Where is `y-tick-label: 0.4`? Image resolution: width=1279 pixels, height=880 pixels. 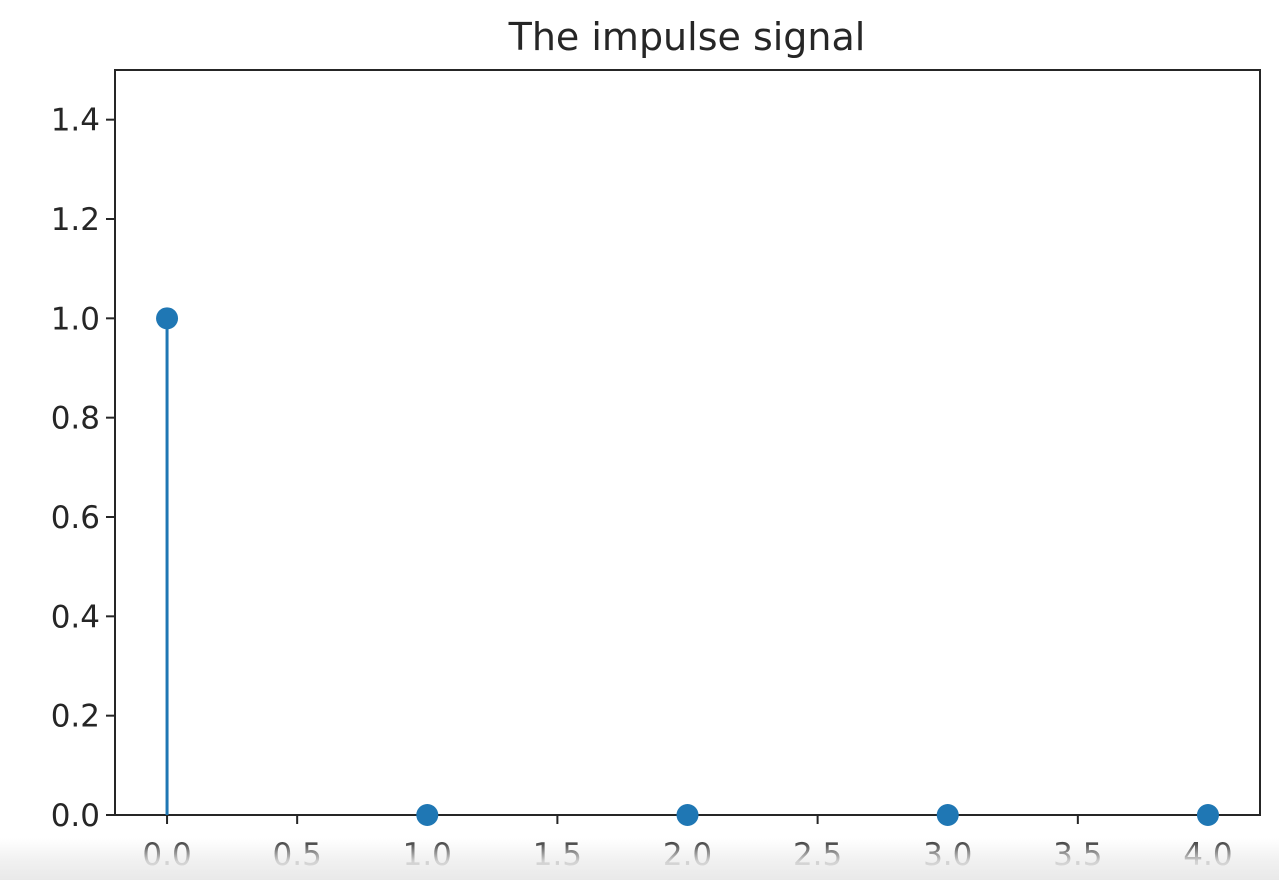 y-tick-label: 0.4 is located at coordinates (75, 617).